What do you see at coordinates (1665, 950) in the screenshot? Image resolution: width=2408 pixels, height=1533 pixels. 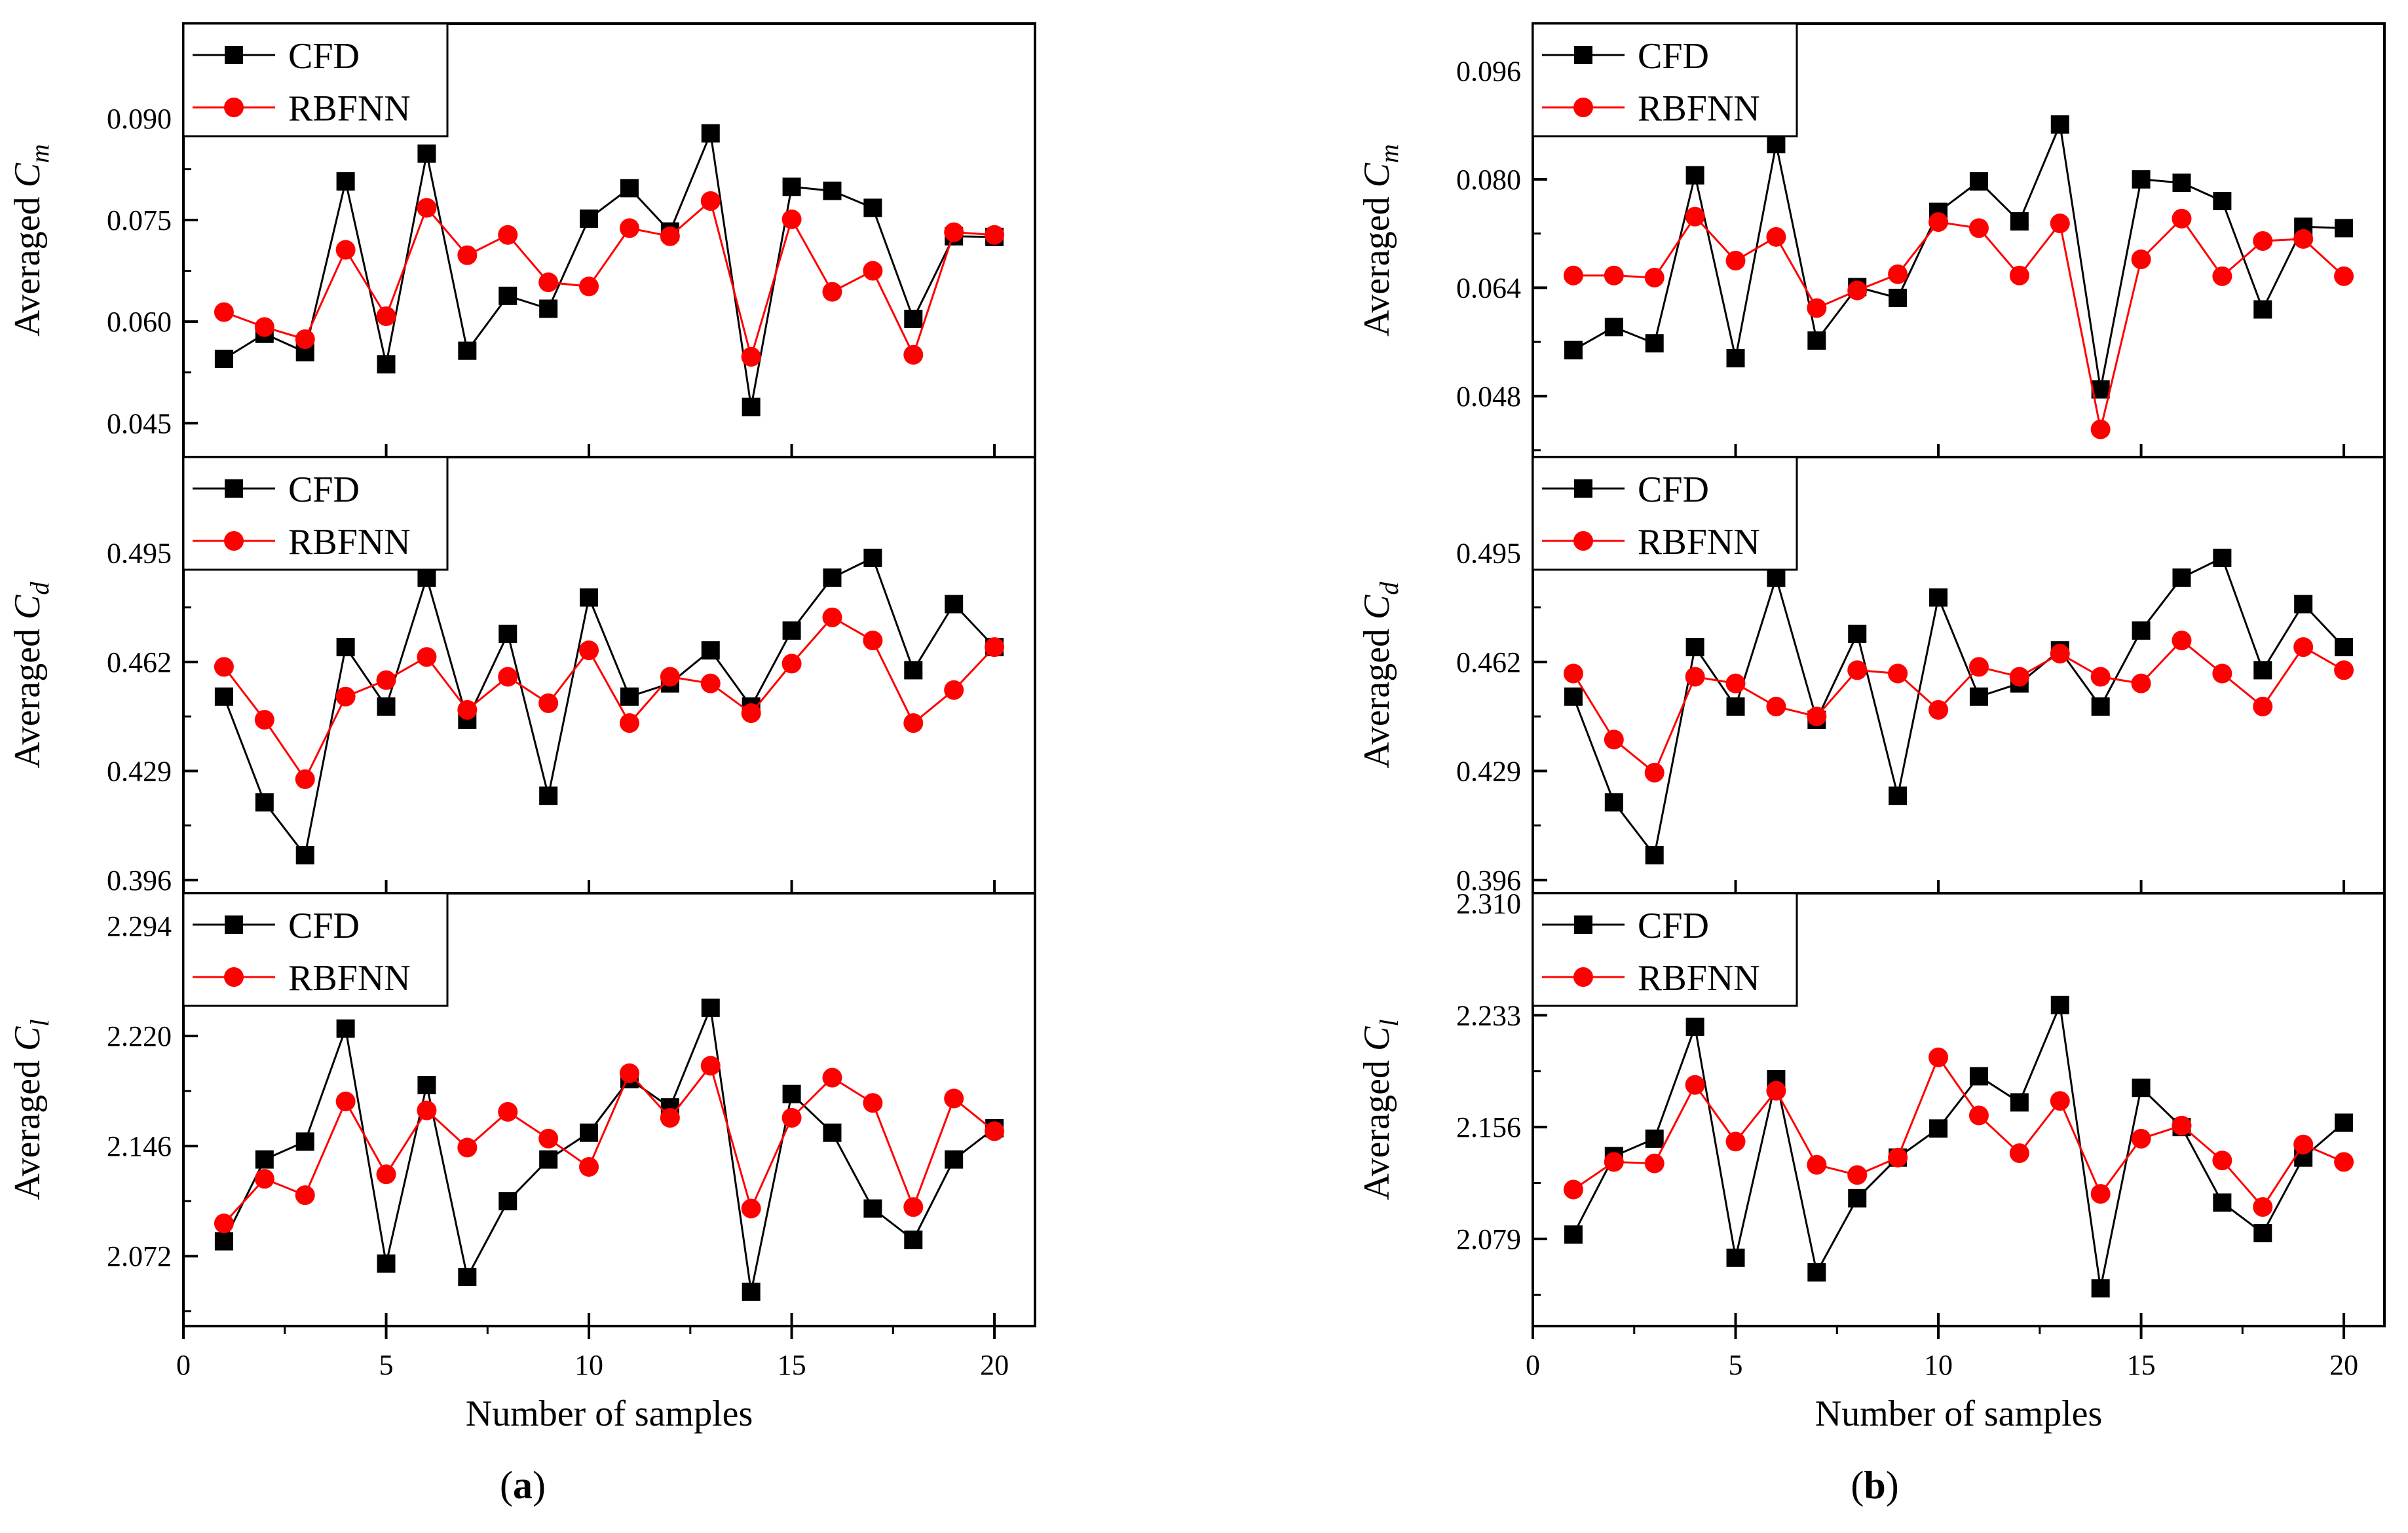 I see `legend: CFD RBFNN` at bounding box center [1665, 950].